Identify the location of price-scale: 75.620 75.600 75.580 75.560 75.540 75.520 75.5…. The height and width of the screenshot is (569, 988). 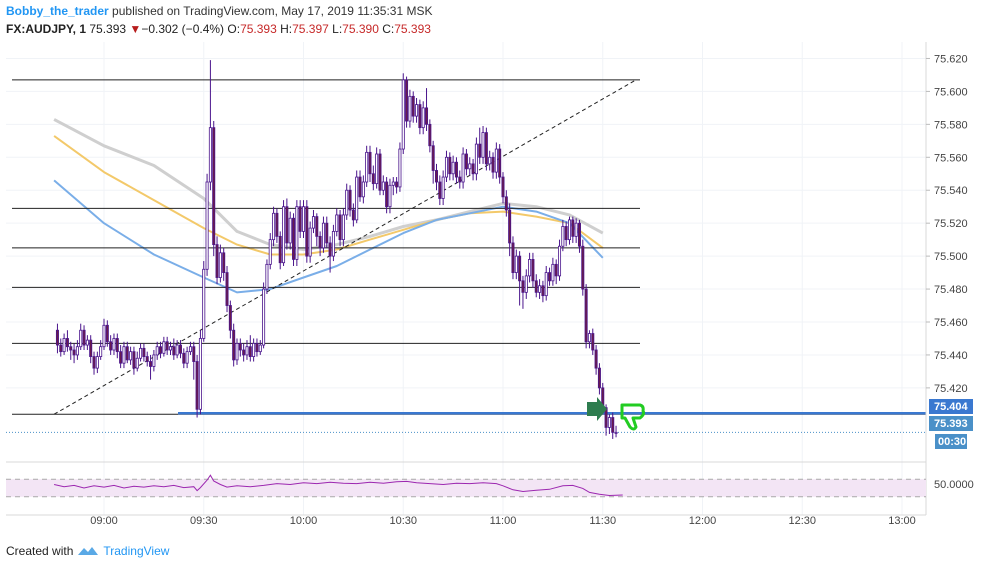
(947, 224).